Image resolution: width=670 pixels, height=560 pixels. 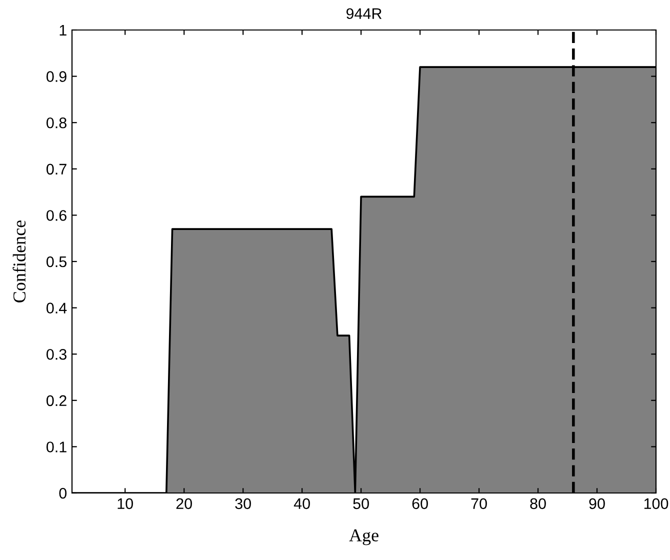 I want to click on x-tick-label: 40, so click(x=302, y=504).